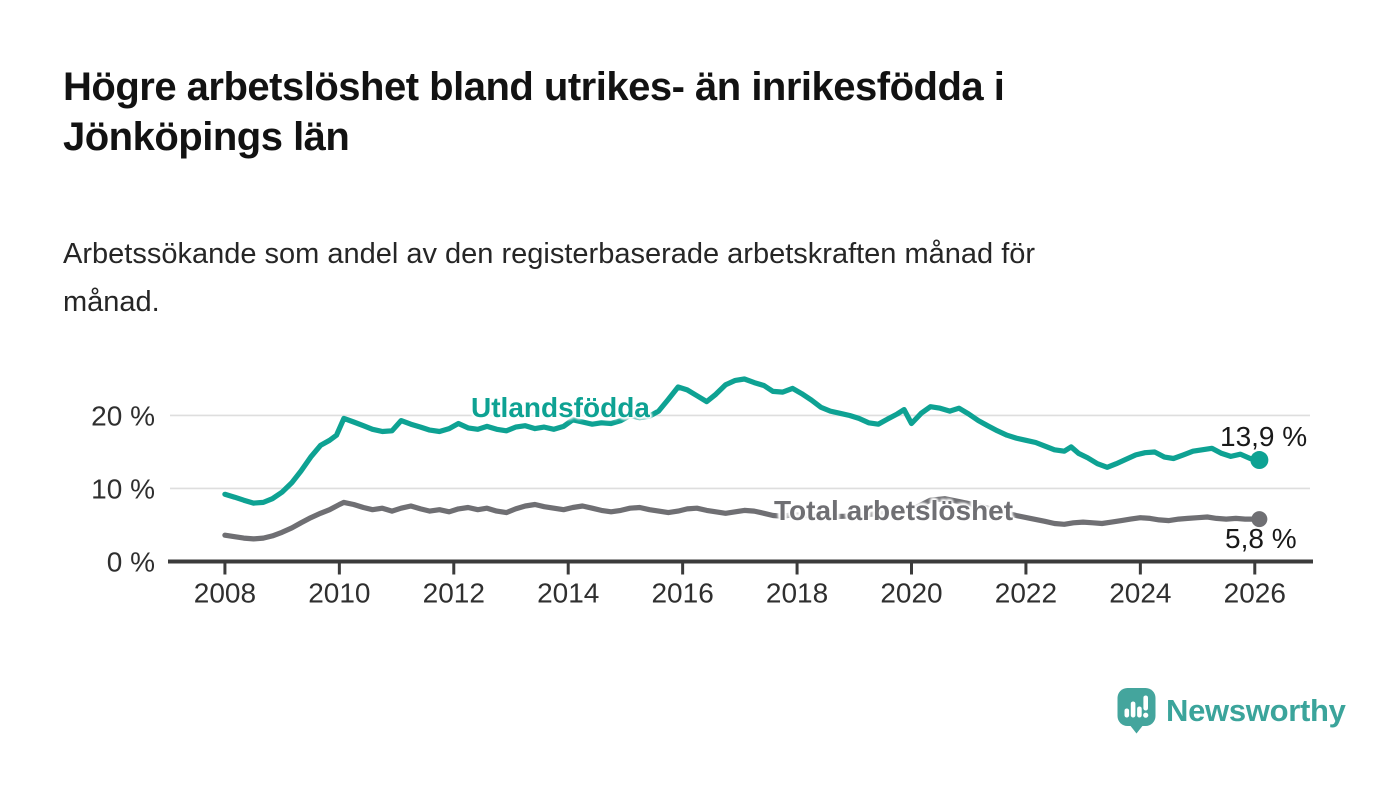 This screenshot has height=794, width=1400. I want to click on x-axis-tick-label: 2020, so click(911, 593).